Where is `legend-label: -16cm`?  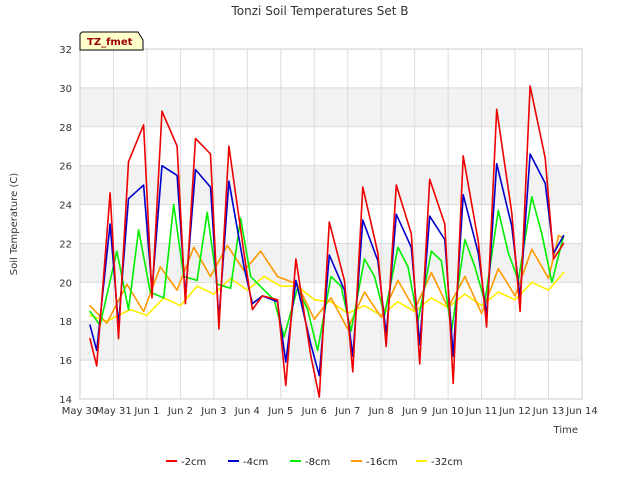
legend-label: -16cm is located at coordinates (382, 462).